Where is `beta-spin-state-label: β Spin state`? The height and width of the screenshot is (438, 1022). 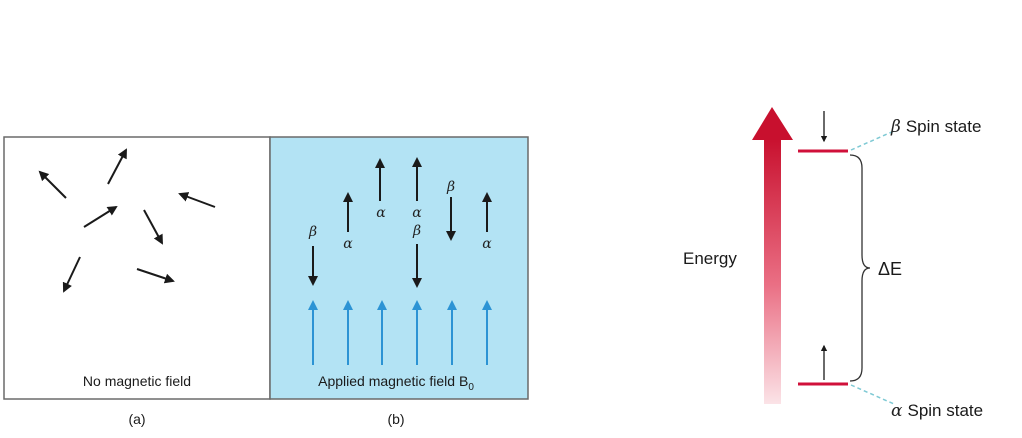
beta-spin-state-label: β Spin state is located at coordinates (935, 127).